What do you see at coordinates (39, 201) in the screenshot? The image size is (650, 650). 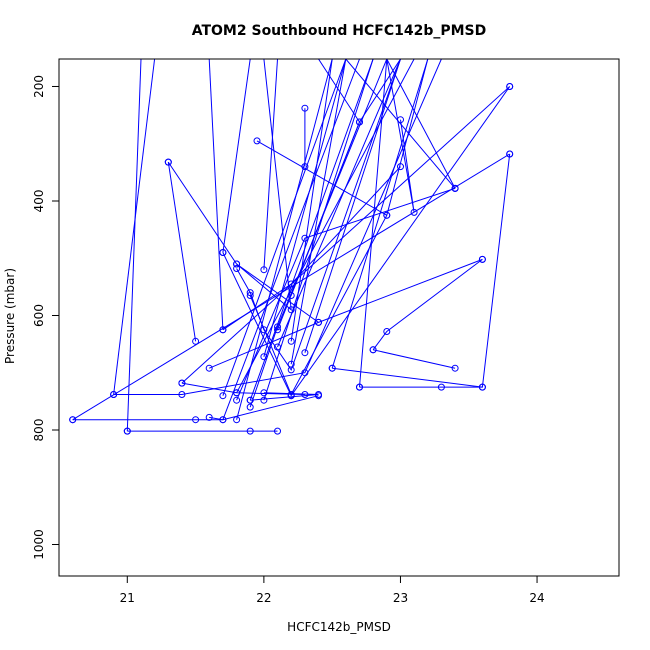 I see `y-tick-label: 400` at bounding box center [39, 201].